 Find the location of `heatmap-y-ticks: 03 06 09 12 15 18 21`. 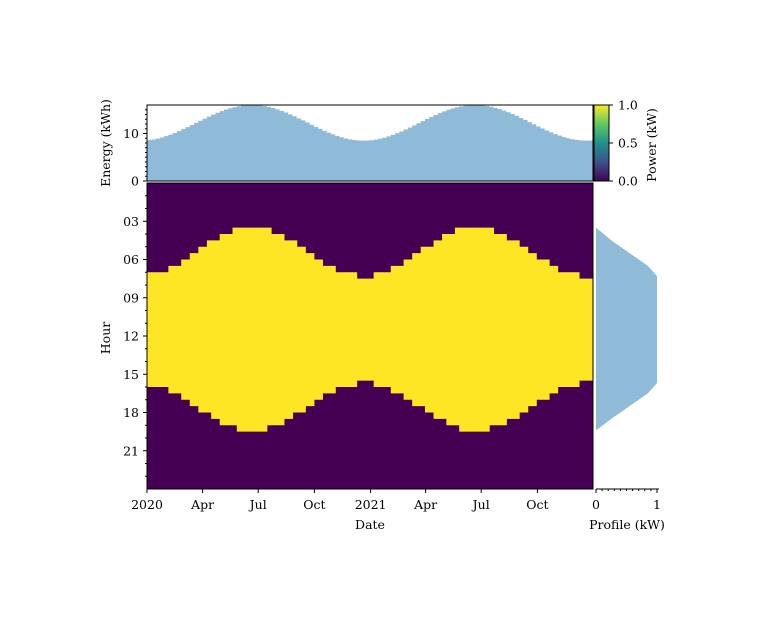

heatmap-y-ticks: 03 06 09 12 15 18 21 is located at coordinates (135, 336).